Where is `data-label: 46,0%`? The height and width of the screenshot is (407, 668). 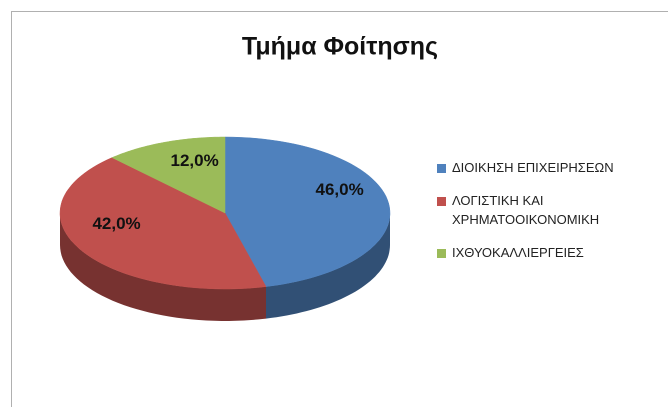 data-label: 46,0% is located at coordinates (339, 189).